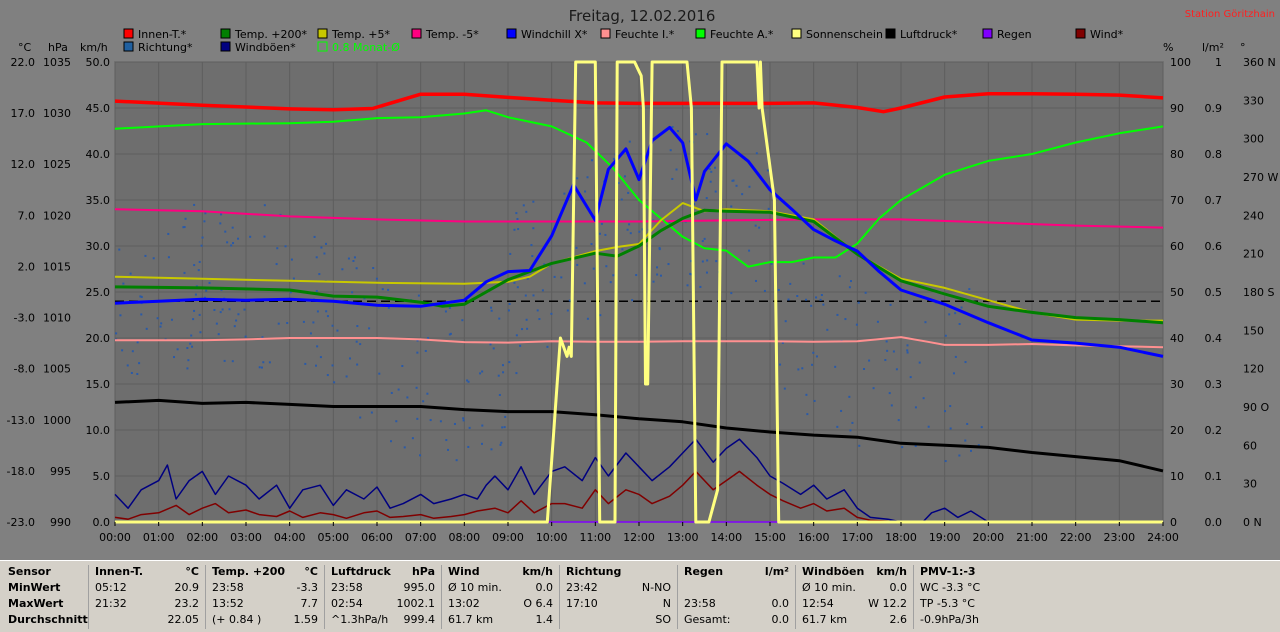 The image size is (1280, 632). What do you see at coordinates (128, 33) in the screenshot?
I see `legend-swatch` at bounding box center [128, 33].